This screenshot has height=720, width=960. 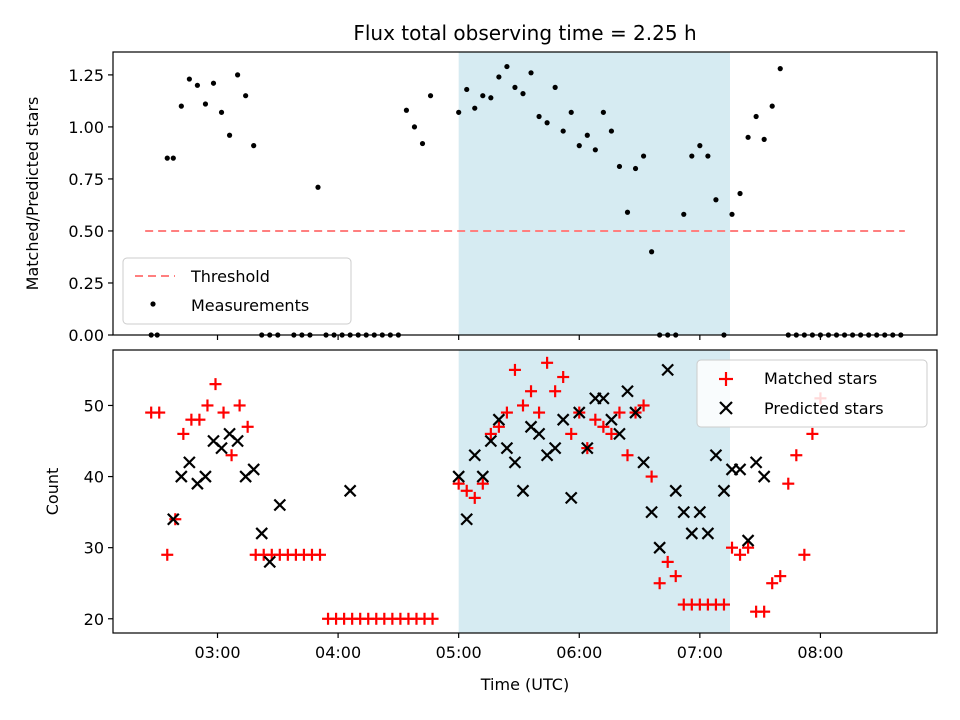 What do you see at coordinates (459, 652) in the screenshot?
I see `bottom-x-tick-label: 05:00` at bounding box center [459, 652].